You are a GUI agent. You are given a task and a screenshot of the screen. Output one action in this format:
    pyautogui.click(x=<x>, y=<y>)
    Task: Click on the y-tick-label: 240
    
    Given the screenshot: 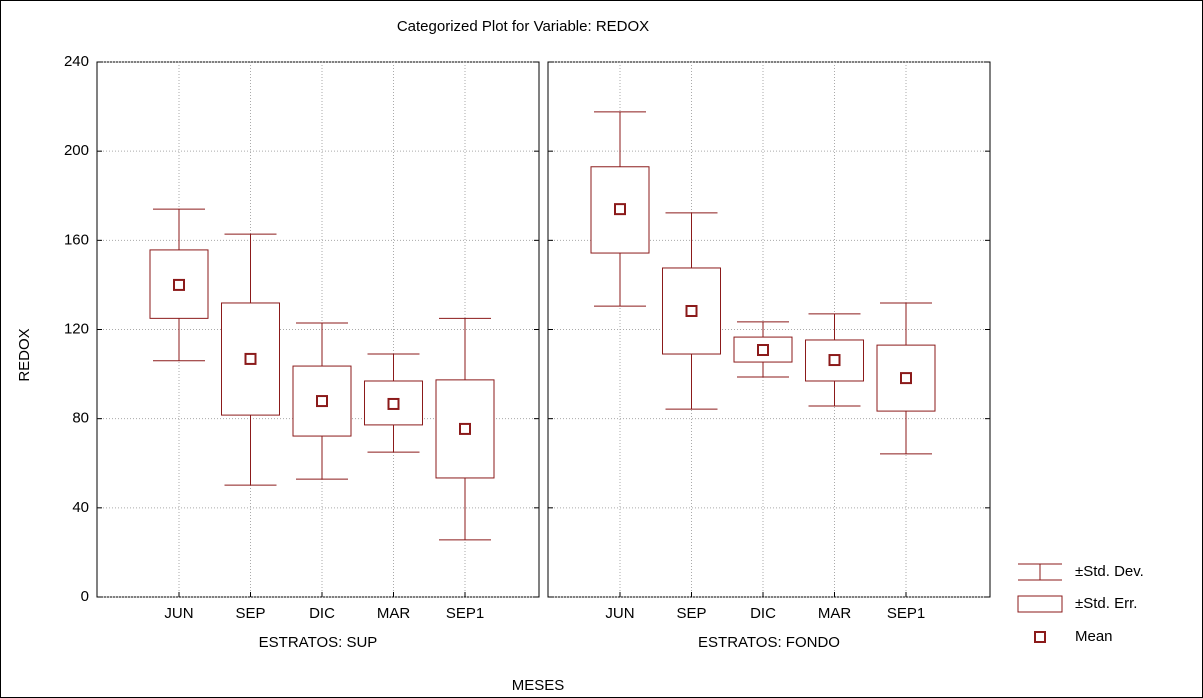 What is the action you would take?
    pyautogui.click(x=76, y=61)
    